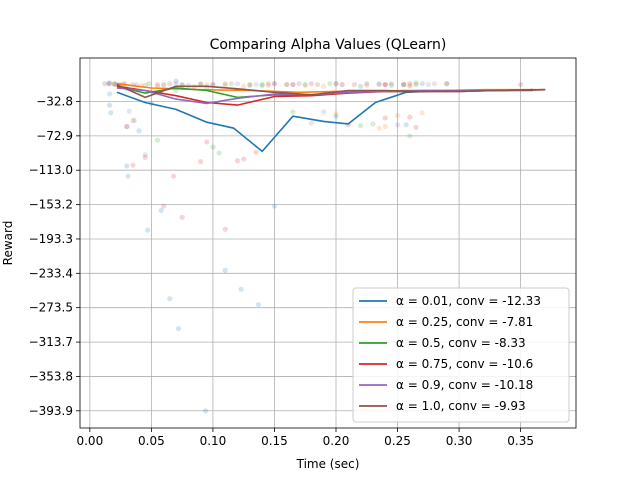  Describe the element at coordinates (336, 441) in the screenshot. I see `x-tick-label: 0.20` at that location.